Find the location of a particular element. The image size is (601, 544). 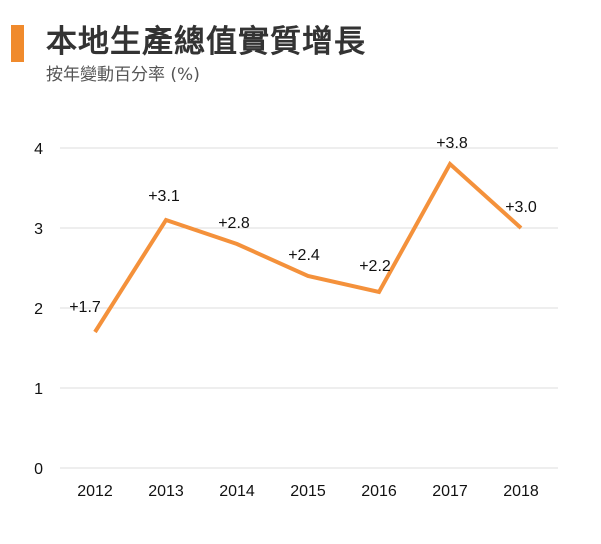

data-label-2016: +2.2 is located at coordinates (375, 266).